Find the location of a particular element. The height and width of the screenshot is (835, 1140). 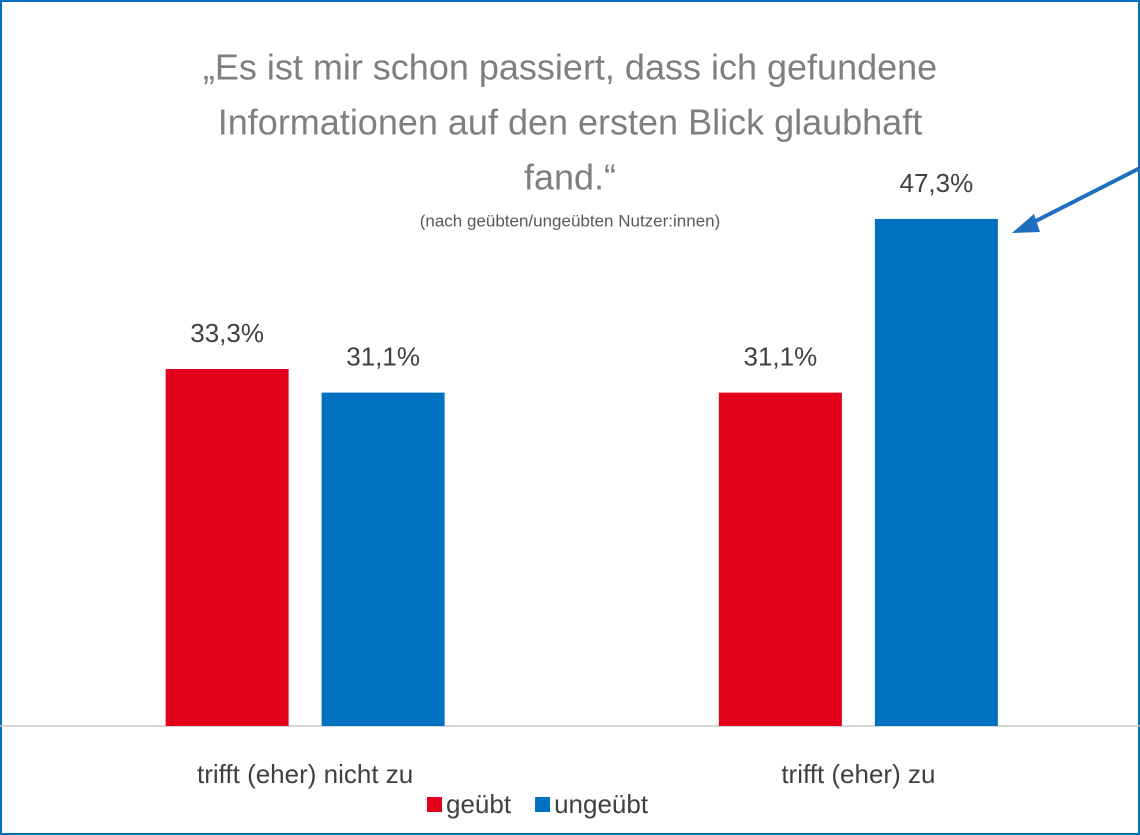

arrow-head is located at coordinates (1026, 223).